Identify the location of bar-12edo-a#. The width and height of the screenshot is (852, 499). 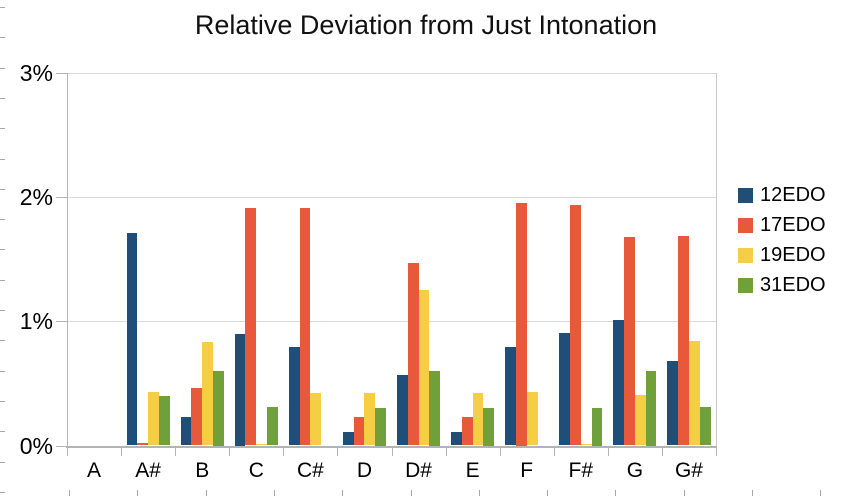
(132, 339).